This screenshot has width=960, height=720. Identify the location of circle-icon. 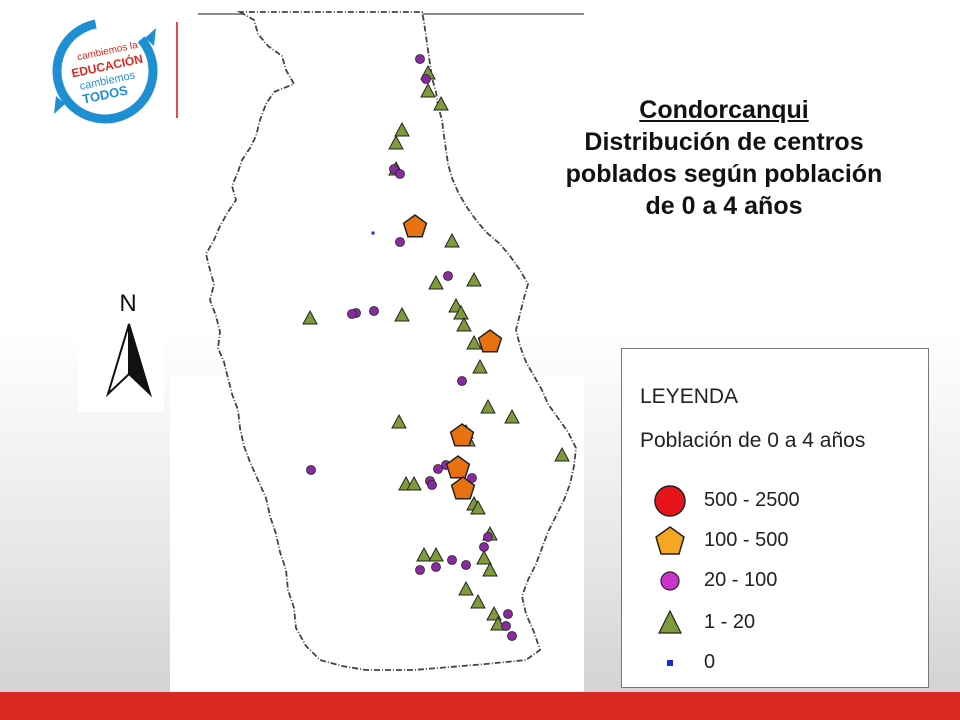
(670, 581).